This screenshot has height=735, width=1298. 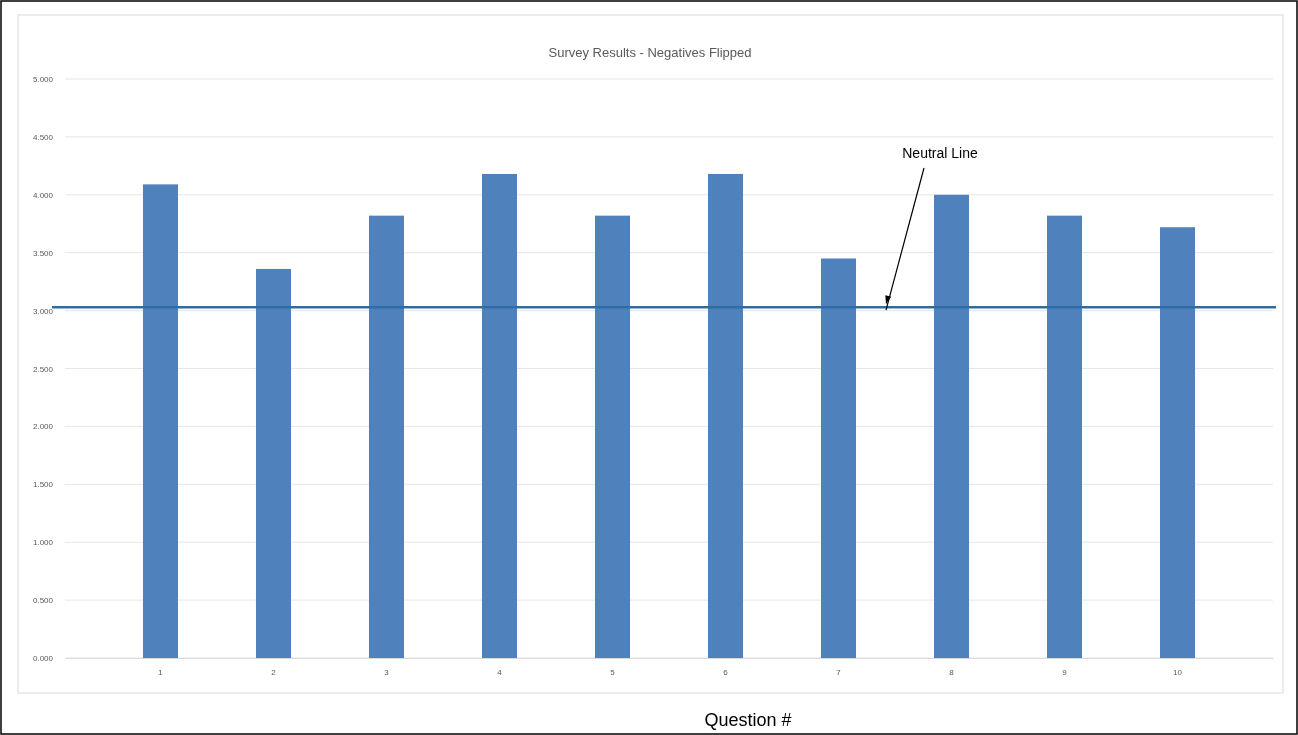 What do you see at coordinates (613, 672) in the screenshot?
I see `x-tick-label: 5` at bounding box center [613, 672].